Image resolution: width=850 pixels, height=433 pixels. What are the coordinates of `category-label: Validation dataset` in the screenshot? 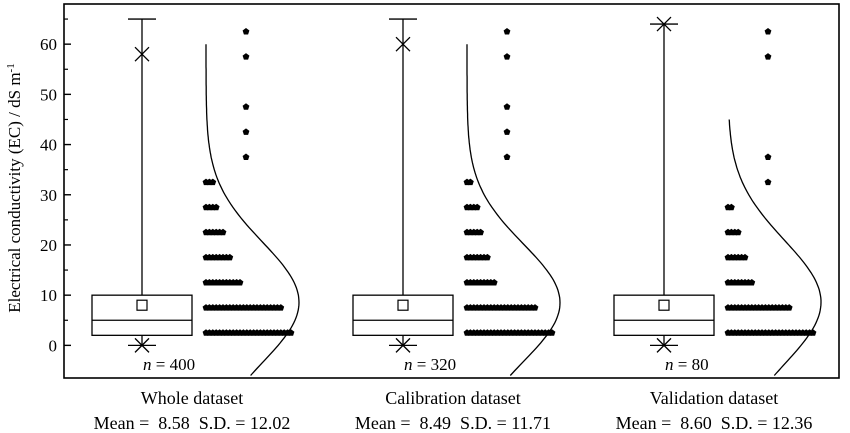 It's located at (714, 398).